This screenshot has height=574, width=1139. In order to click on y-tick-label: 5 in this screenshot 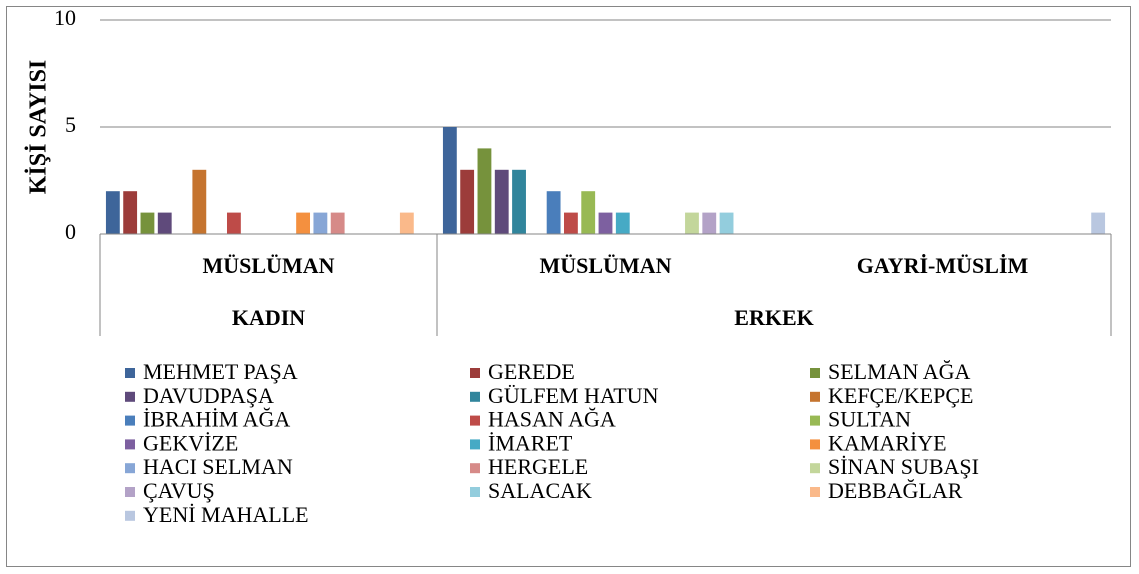, I will do `click(70, 124)`.